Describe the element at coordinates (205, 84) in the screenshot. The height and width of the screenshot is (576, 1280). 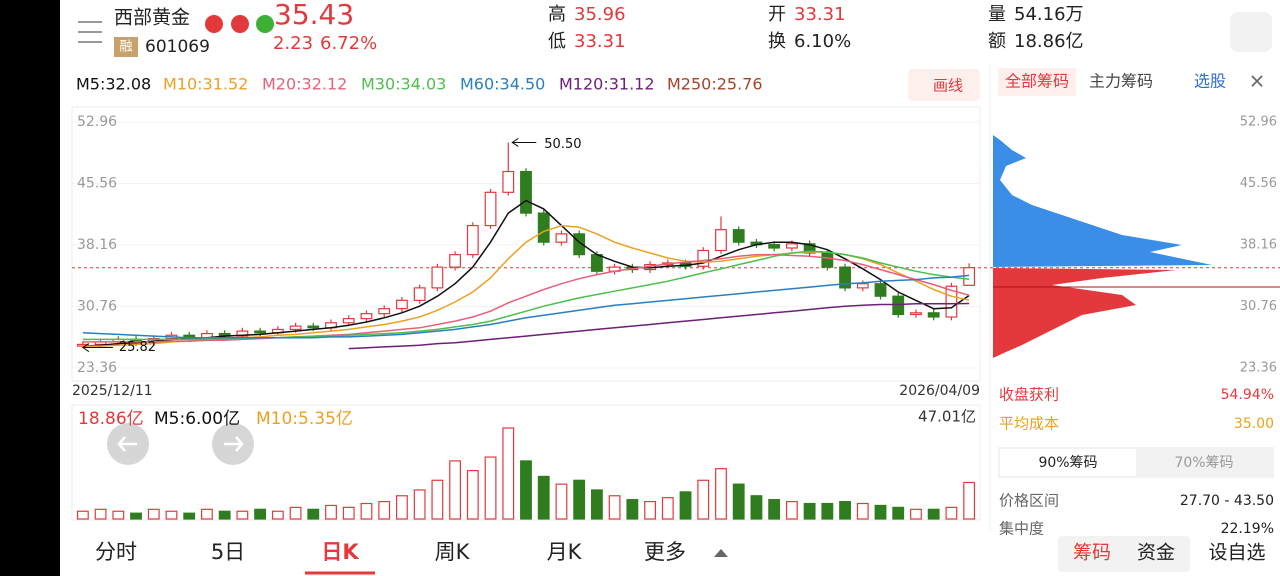
I see `ma-legend: M10:31.52` at that location.